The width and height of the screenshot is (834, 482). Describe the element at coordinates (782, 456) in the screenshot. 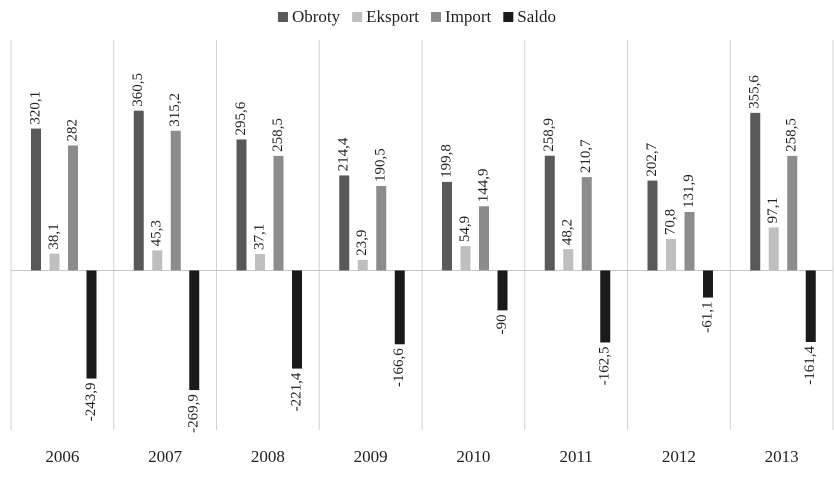

I see `x-tick-label: 2013` at that location.